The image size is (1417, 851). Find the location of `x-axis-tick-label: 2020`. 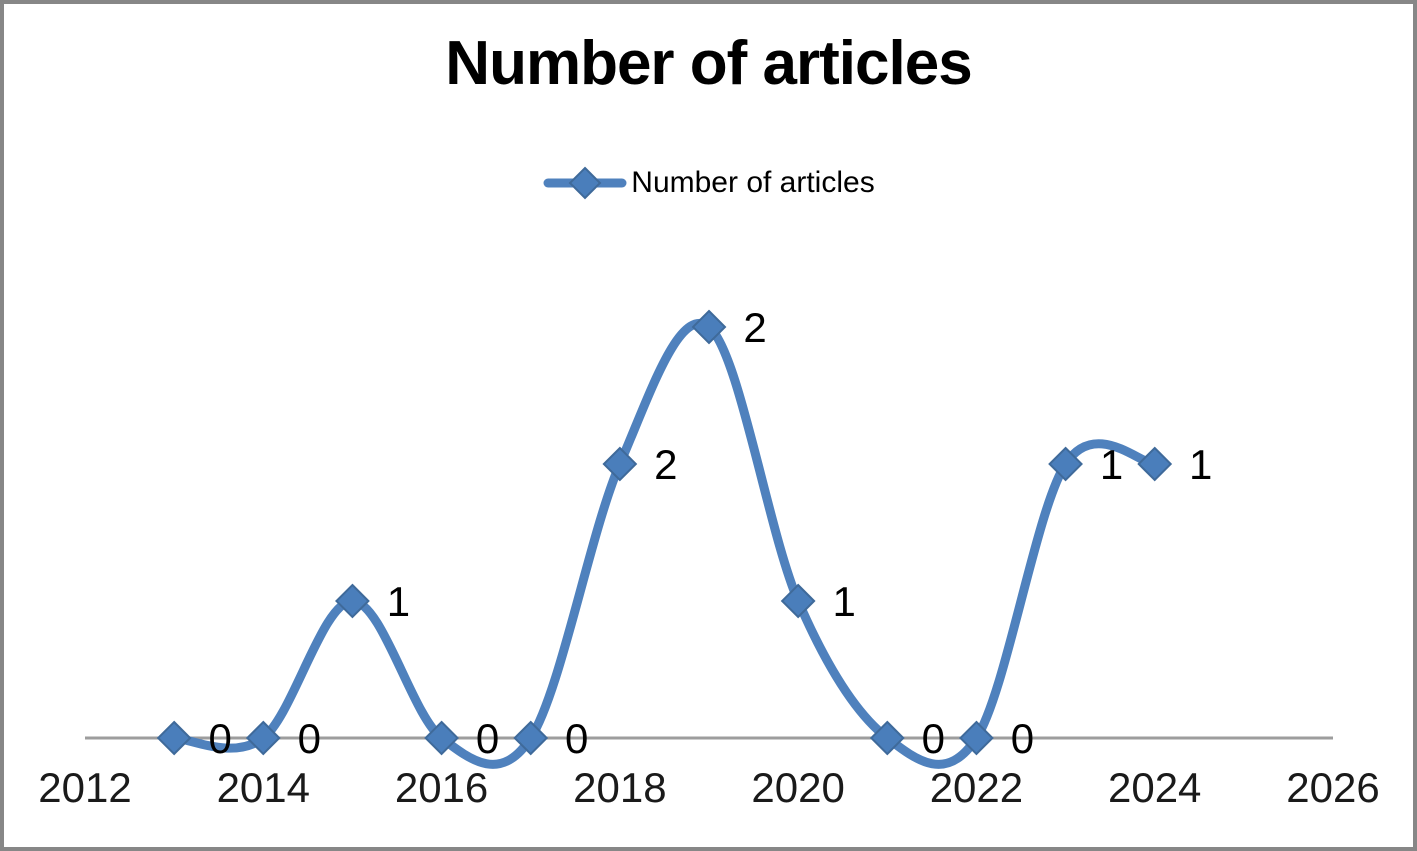

x-axis-tick-label: 2020 is located at coordinates (797, 787).